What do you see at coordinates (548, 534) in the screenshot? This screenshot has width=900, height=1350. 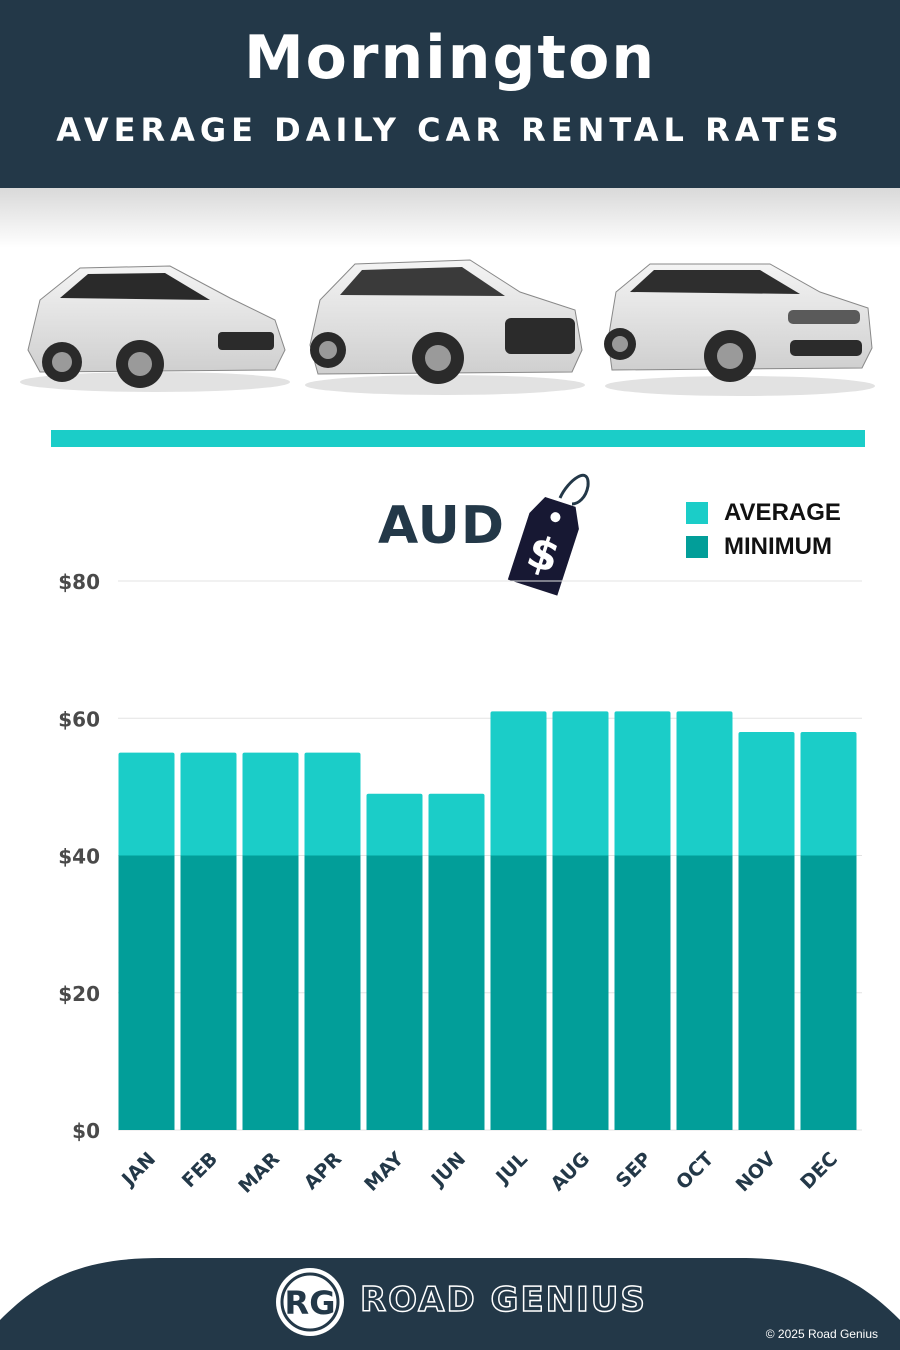 I see `price-tag-icon: $` at bounding box center [548, 534].